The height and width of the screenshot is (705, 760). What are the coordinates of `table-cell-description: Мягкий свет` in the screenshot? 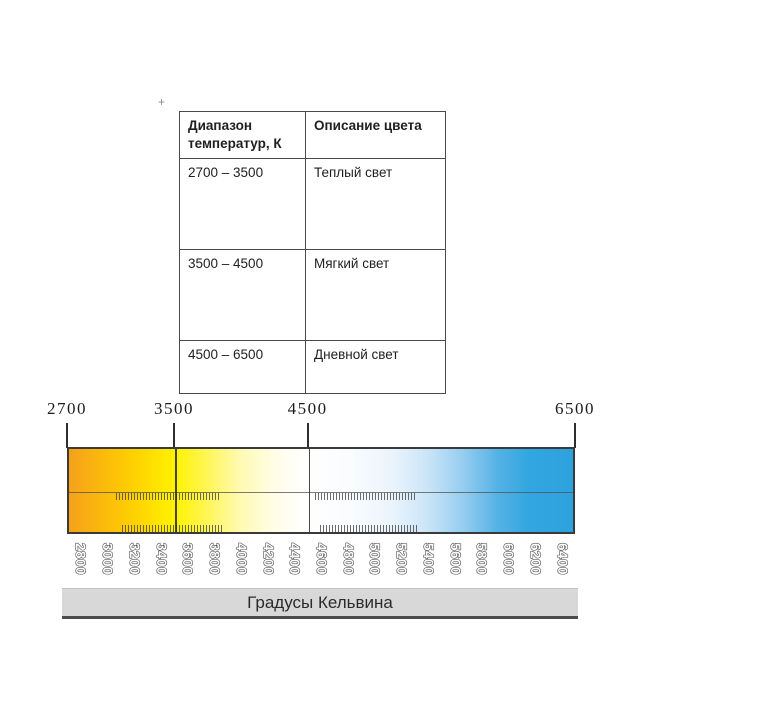 It's located at (375, 295).